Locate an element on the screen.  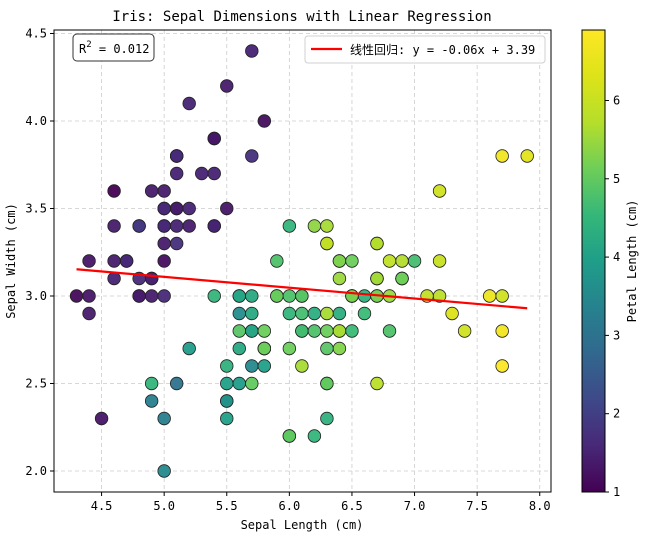
x-tick-label: 8.0 is located at coordinates (540, 506).